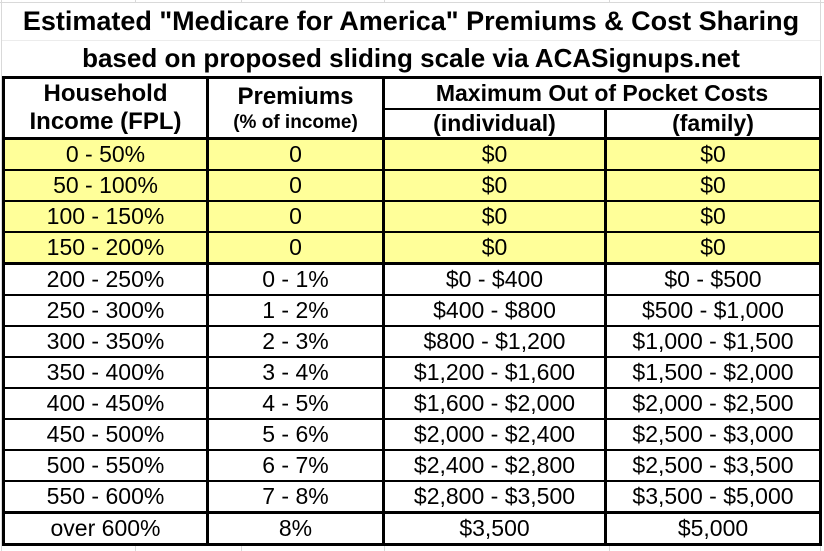 This screenshot has width=824, height=551. I want to click on cell-individual: $1,600 - $2,000, so click(494, 403).